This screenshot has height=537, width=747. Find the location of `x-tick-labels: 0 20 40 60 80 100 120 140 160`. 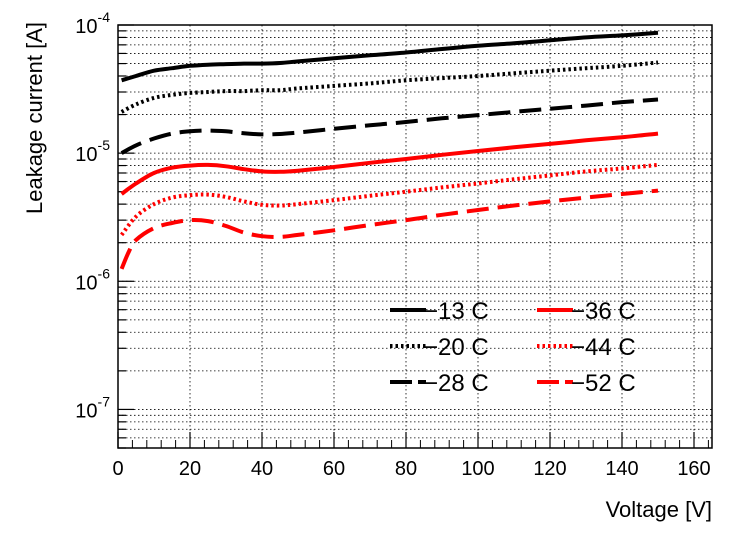

x-tick-labels: 0 20 40 60 80 100 120 140 160 is located at coordinates (411, 469).